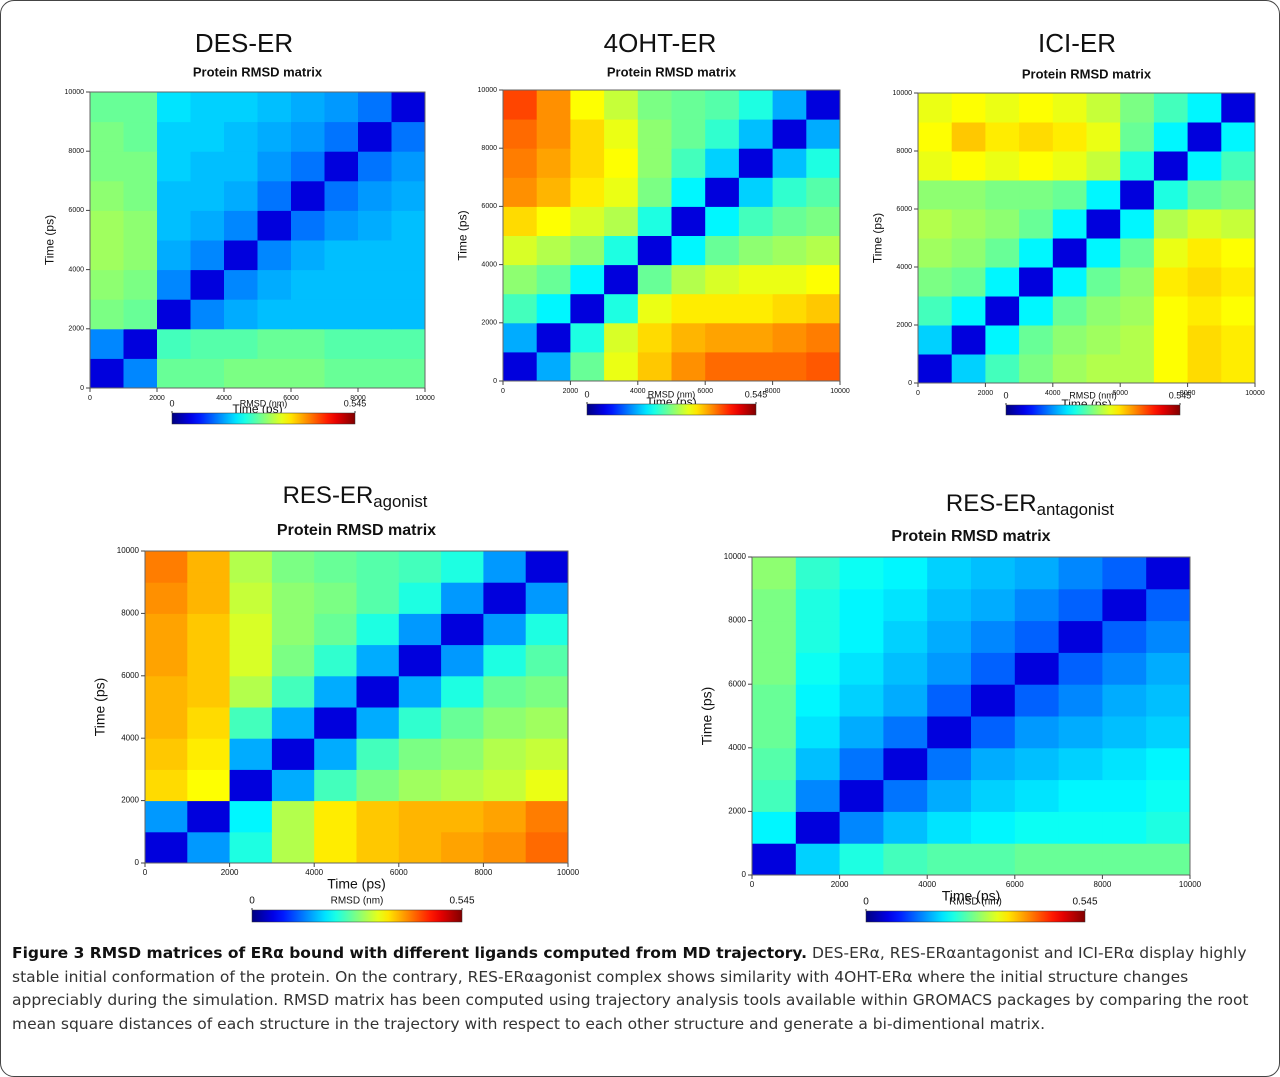  I want to click on colorbar, so click(357, 916).